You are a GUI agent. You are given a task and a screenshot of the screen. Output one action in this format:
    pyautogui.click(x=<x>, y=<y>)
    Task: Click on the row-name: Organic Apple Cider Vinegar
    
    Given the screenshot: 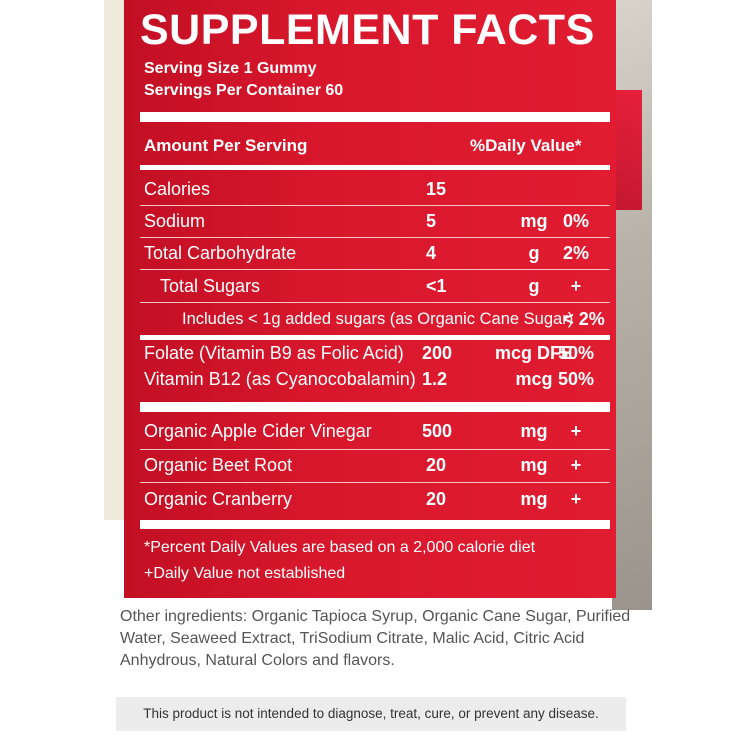 What is the action you would take?
    pyautogui.click(x=258, y=431)
    